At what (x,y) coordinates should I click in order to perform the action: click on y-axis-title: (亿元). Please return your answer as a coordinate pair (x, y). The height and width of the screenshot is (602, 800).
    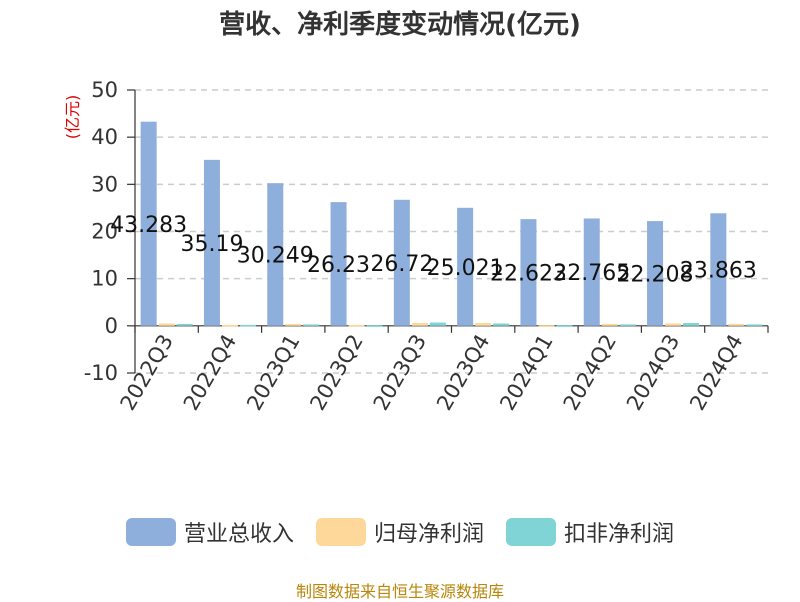
    Looking at the image, I should click on (72, 117).